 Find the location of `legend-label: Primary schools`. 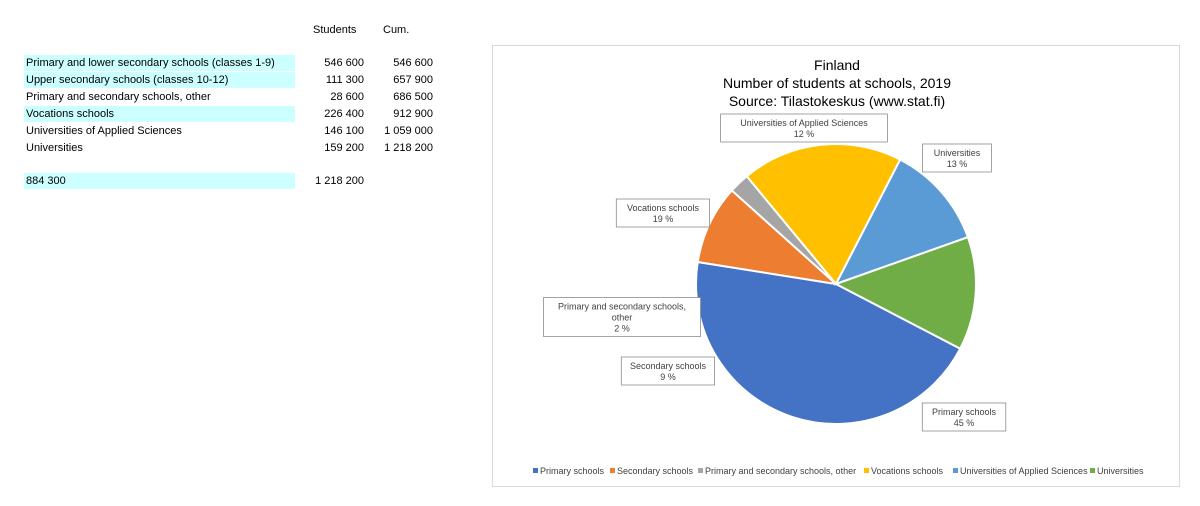

legend-label: Primary schools is located at coordinates (572, 471).